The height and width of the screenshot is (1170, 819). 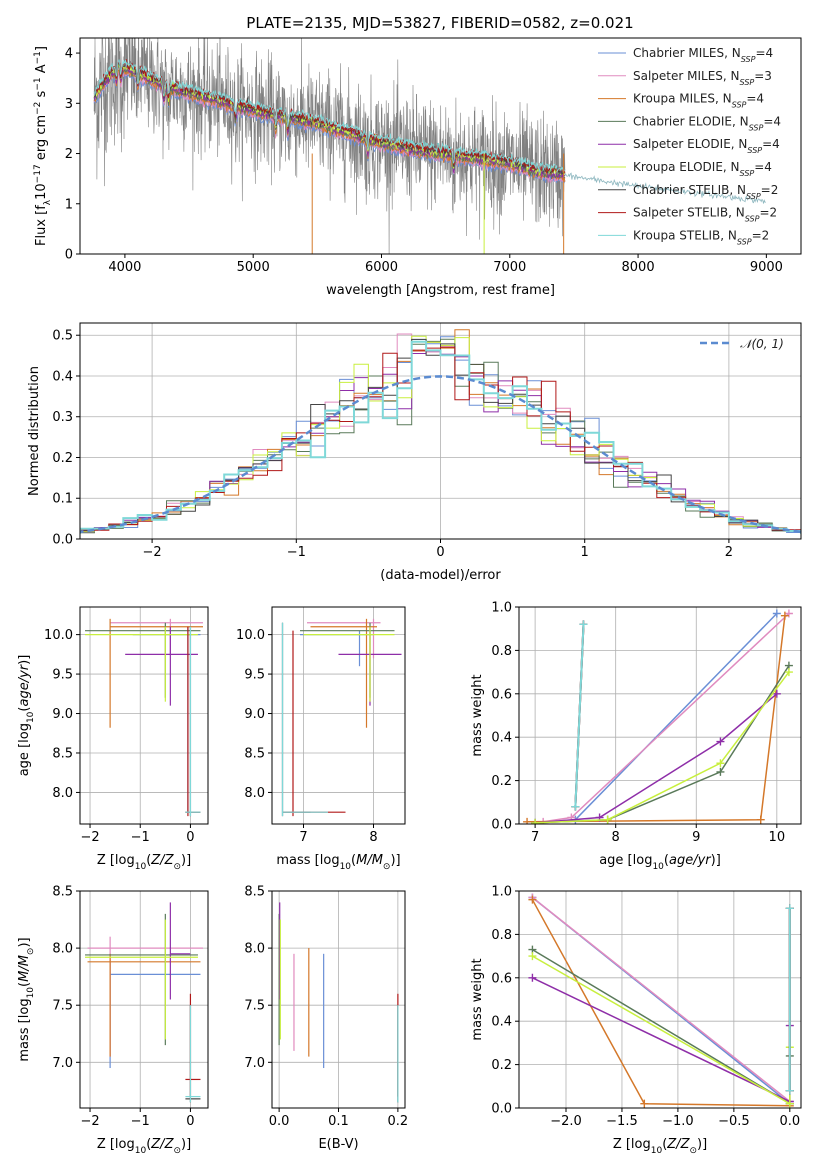 What do you see at coordinates (62, 499) in the screenshot?
I see `y-tick-label: 0.1` at bounding box center [62, 499].